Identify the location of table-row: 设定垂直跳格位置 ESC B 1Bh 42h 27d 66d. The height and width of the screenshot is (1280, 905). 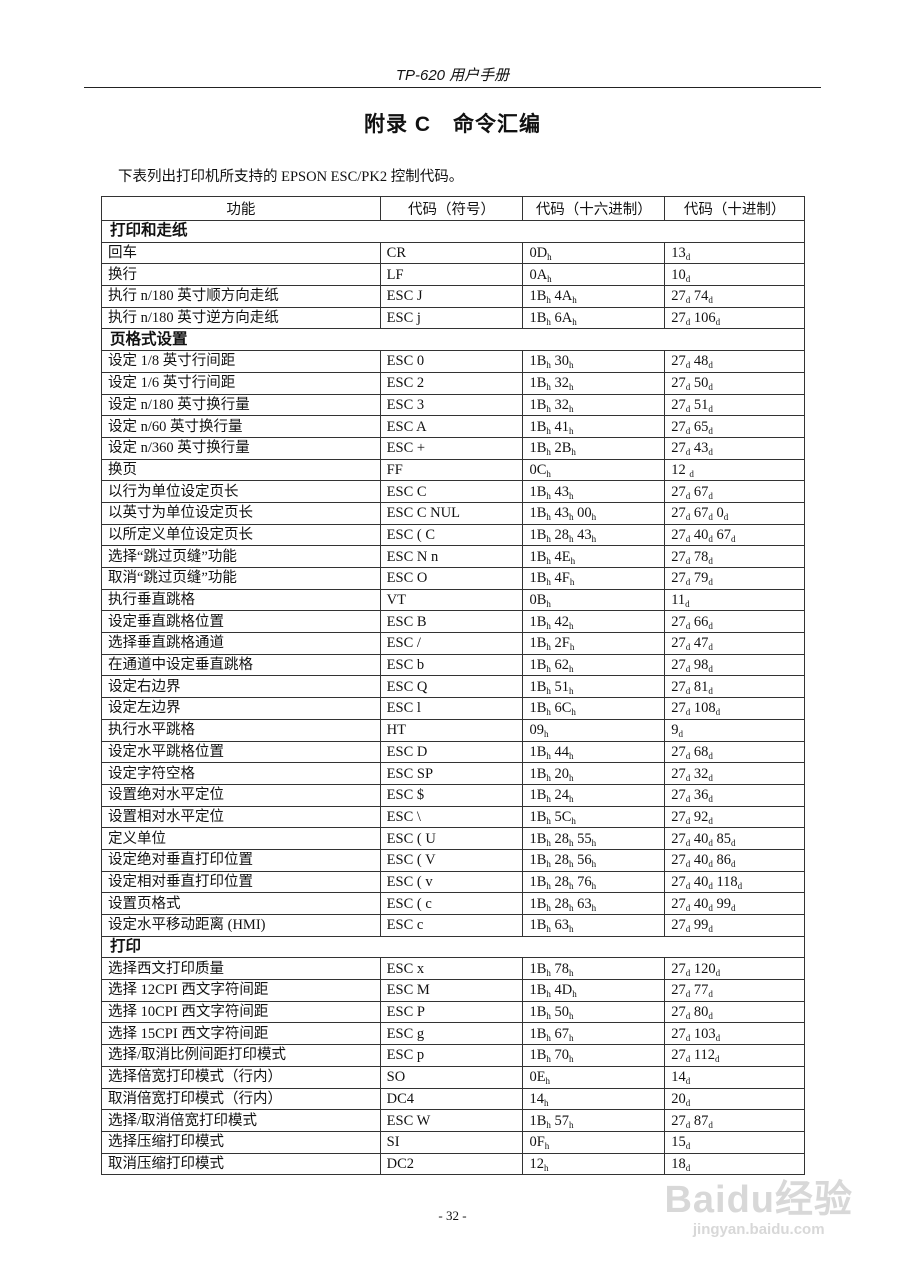
(453, 622).